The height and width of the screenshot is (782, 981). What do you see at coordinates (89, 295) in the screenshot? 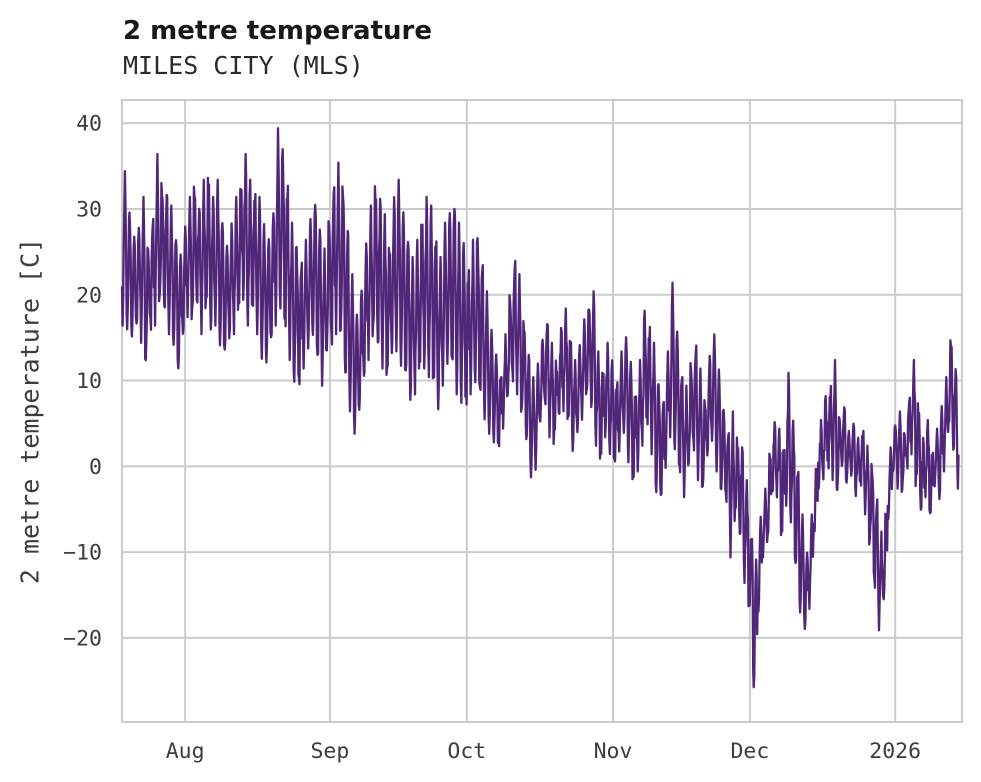
I see `y-tick-label: 20` at bounding box center [89, 295].